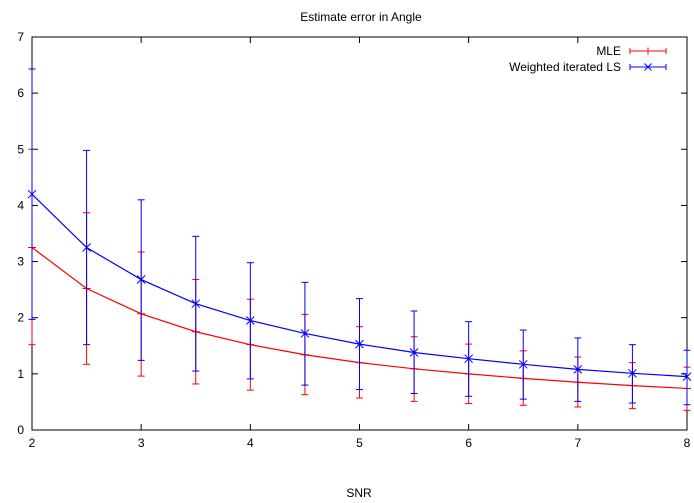  I want to click on legend-label-wils: Weighted iterated LS, so click(565, 67).